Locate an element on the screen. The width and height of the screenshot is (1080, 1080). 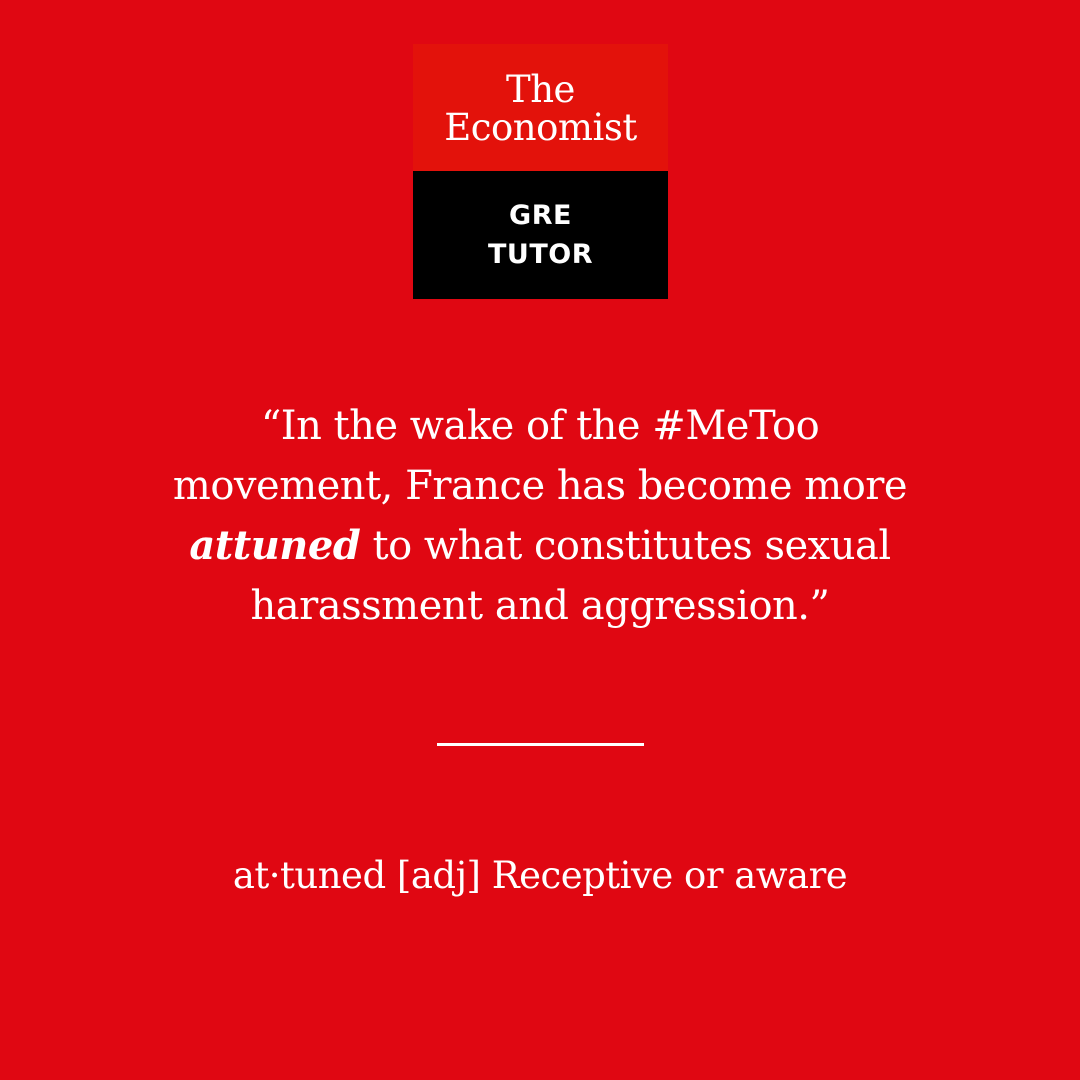
quote-line-3-rest: to what constitutes sexual is located at coordinates (626, 546).